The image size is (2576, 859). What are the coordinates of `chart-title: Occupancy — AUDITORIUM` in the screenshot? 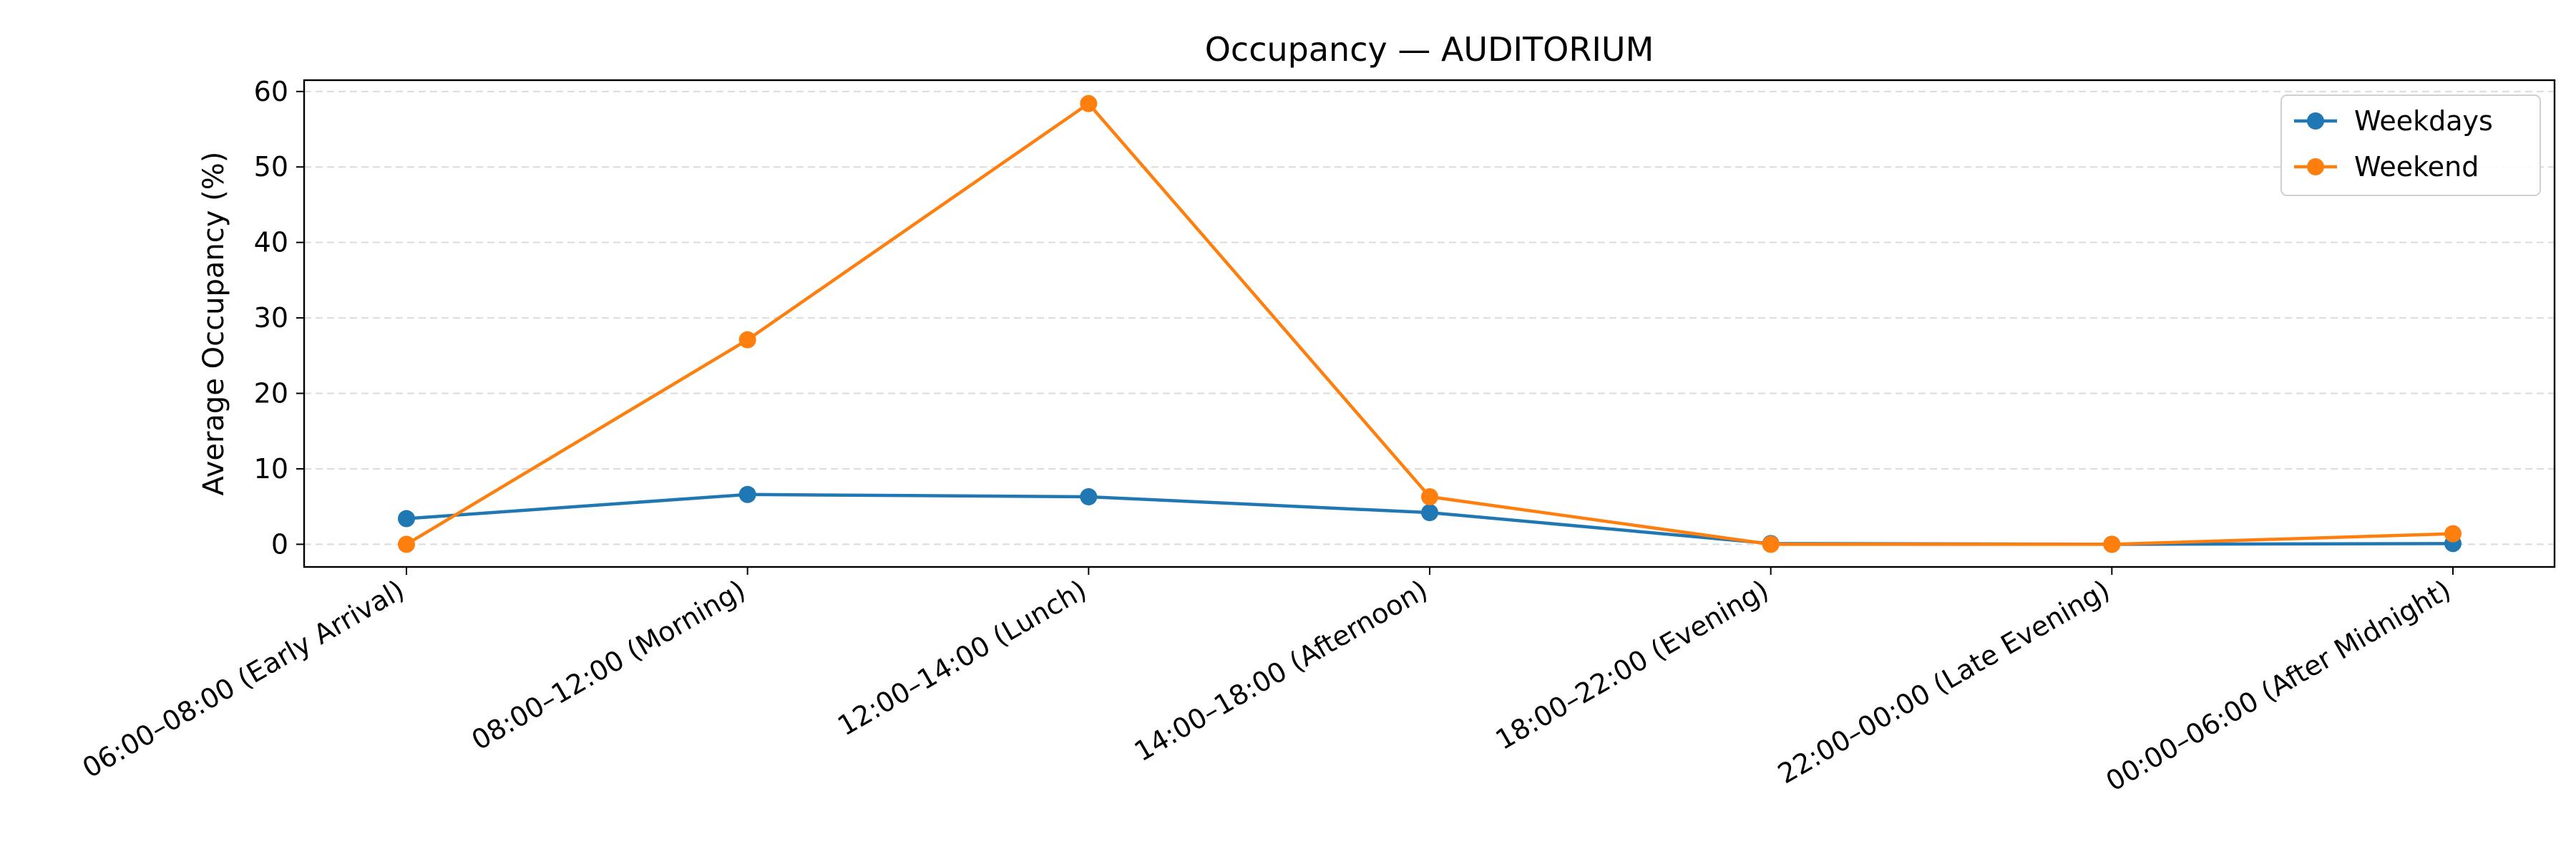 It's located at (1429, 49).